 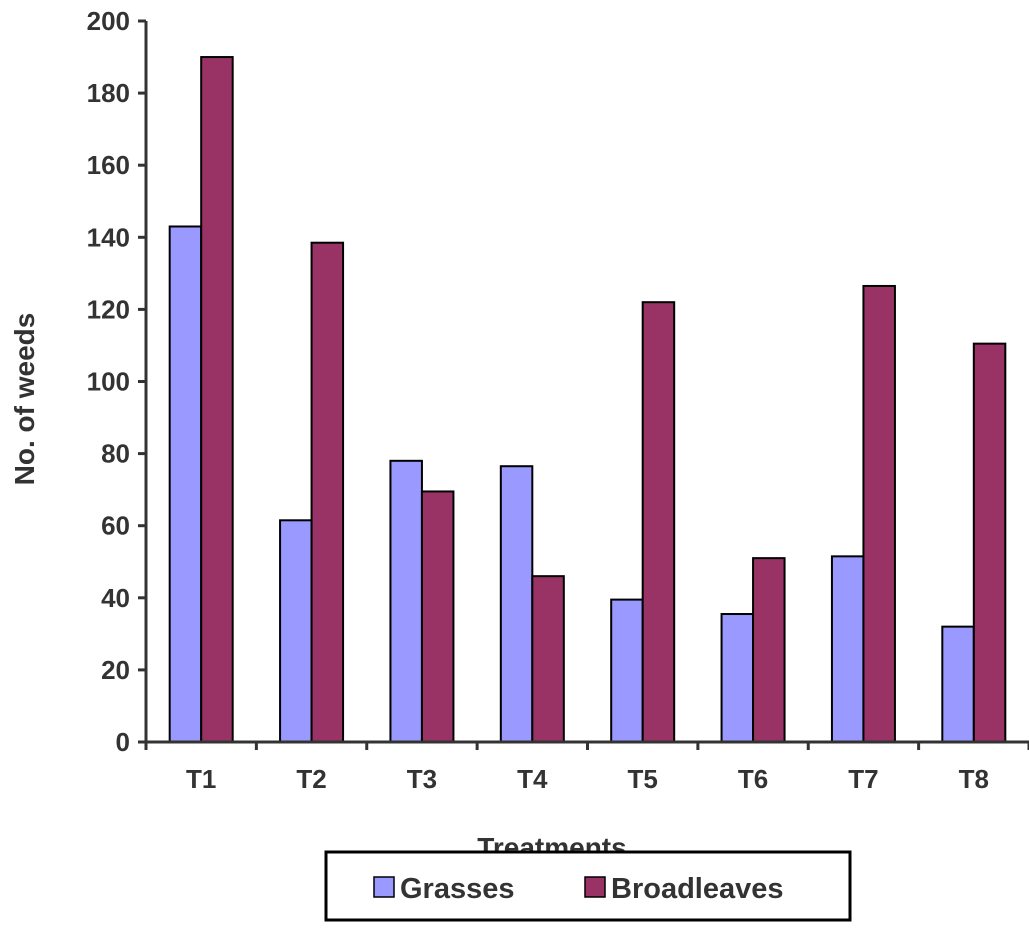 I want to click on x-tick-label: T8, so click(x=974, y=779).